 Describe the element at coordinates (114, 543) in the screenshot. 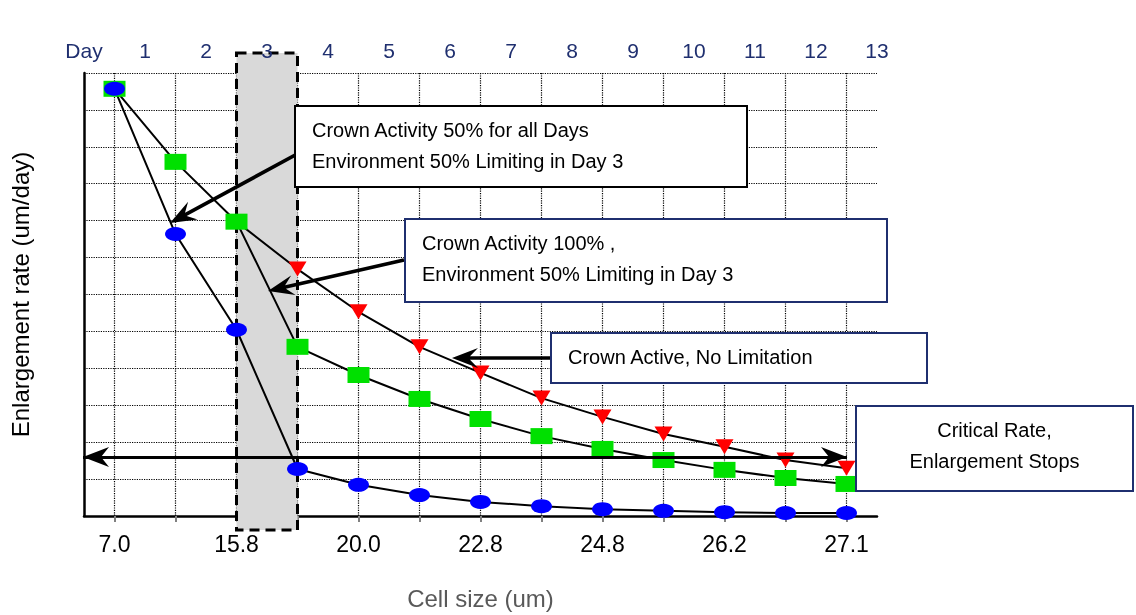

I see `x-tick-label: 7.0` at that location.